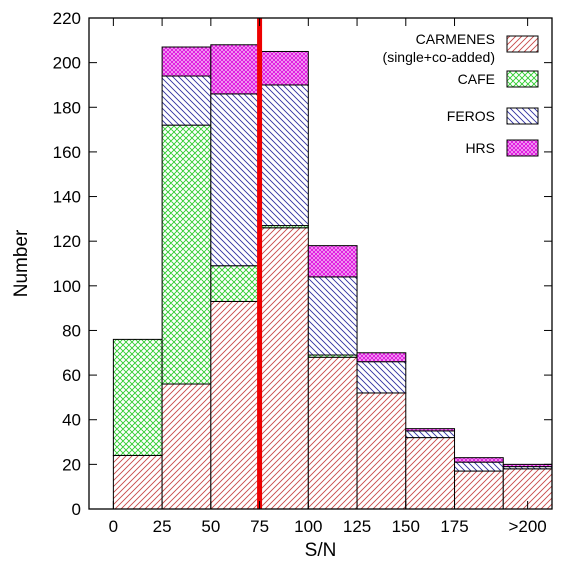 This screenshot has height=561, width=568. What do you see at coordinates (162, 526) in the screenshot?
I see `x-tick-label: 25` at bounding box center [162, 526].